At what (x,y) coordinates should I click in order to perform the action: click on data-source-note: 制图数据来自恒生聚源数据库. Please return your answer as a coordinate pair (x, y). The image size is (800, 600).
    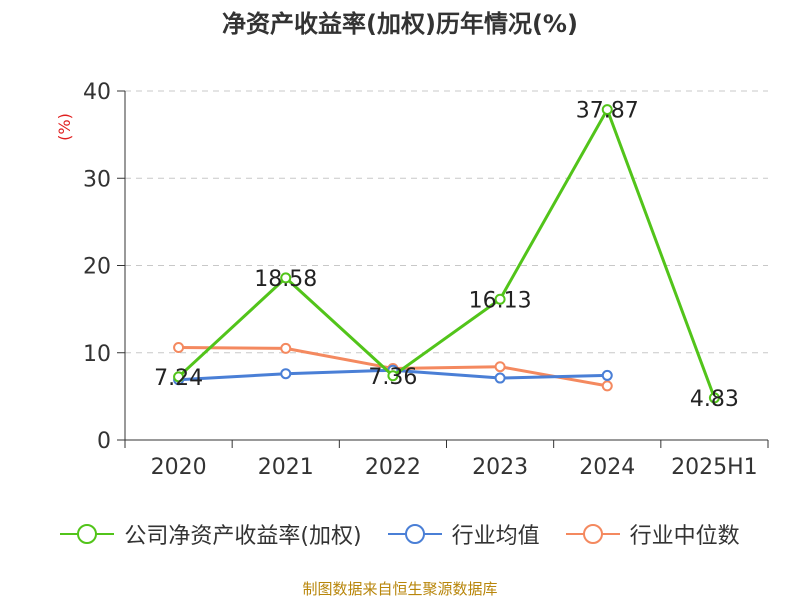
    Looking at the image, I should click on (400, 589).